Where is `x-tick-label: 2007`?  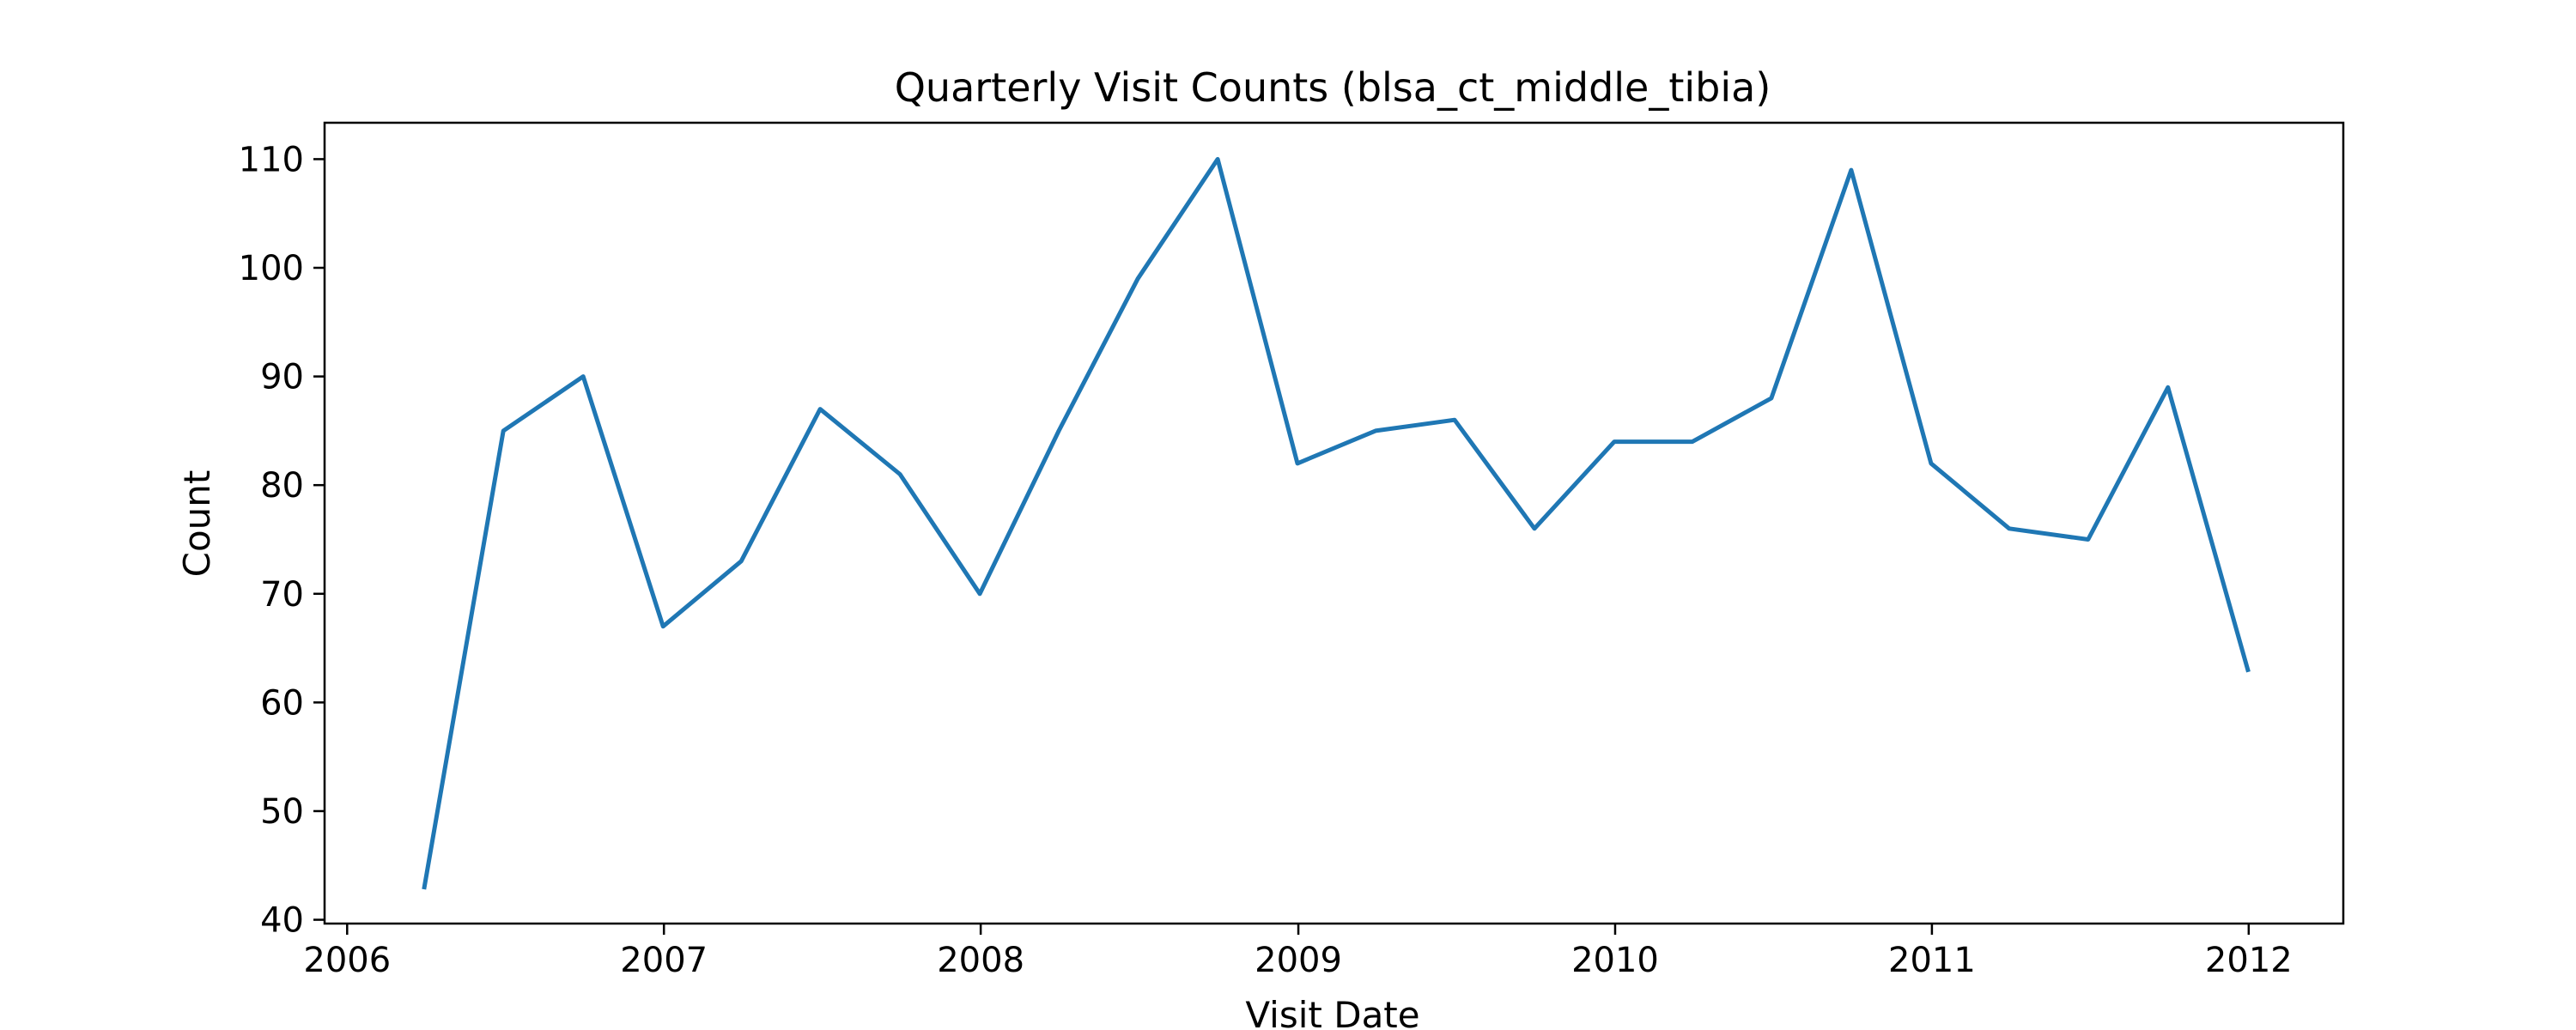 x-tick-label: 2007 is located at coordinates (664, 960).